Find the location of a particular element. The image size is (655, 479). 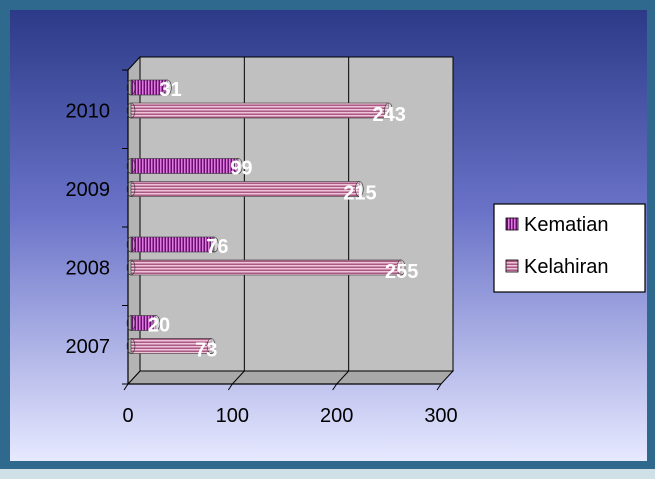

data-label-kelahiran-2009: 215 is located at coordinates (359, 194).